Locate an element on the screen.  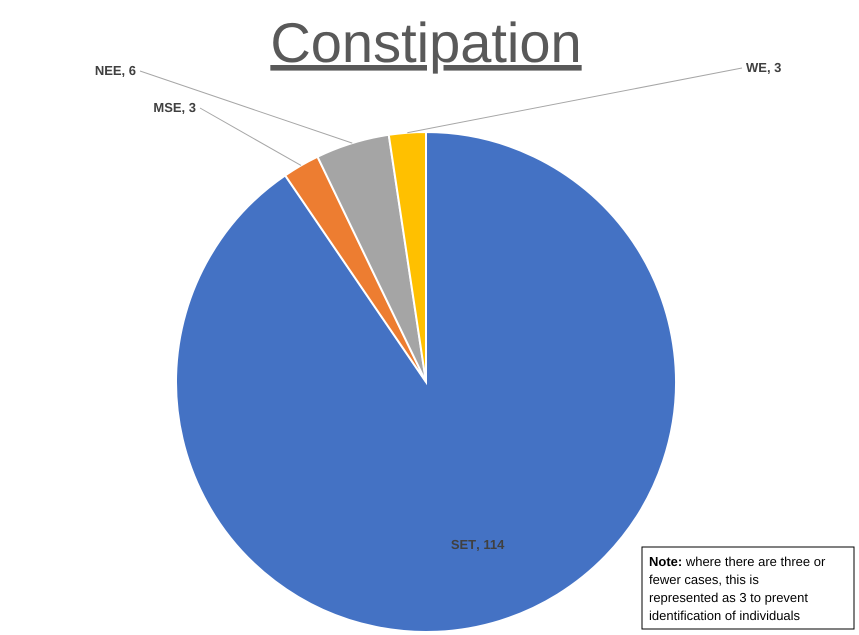
slice-label: MSE is located at coordinates (167, 107).